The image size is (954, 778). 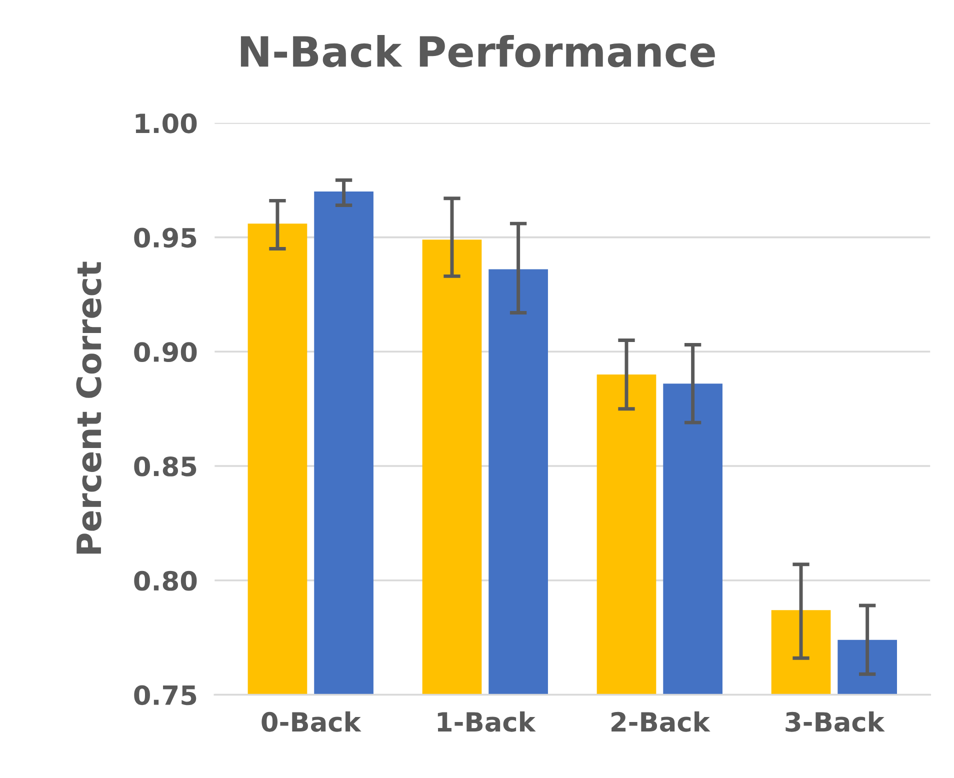 What do you see at coordinates (487, 721) in the screenshot?
I see `x-tick-label: 1-Back` at bounding box center [487, 721].